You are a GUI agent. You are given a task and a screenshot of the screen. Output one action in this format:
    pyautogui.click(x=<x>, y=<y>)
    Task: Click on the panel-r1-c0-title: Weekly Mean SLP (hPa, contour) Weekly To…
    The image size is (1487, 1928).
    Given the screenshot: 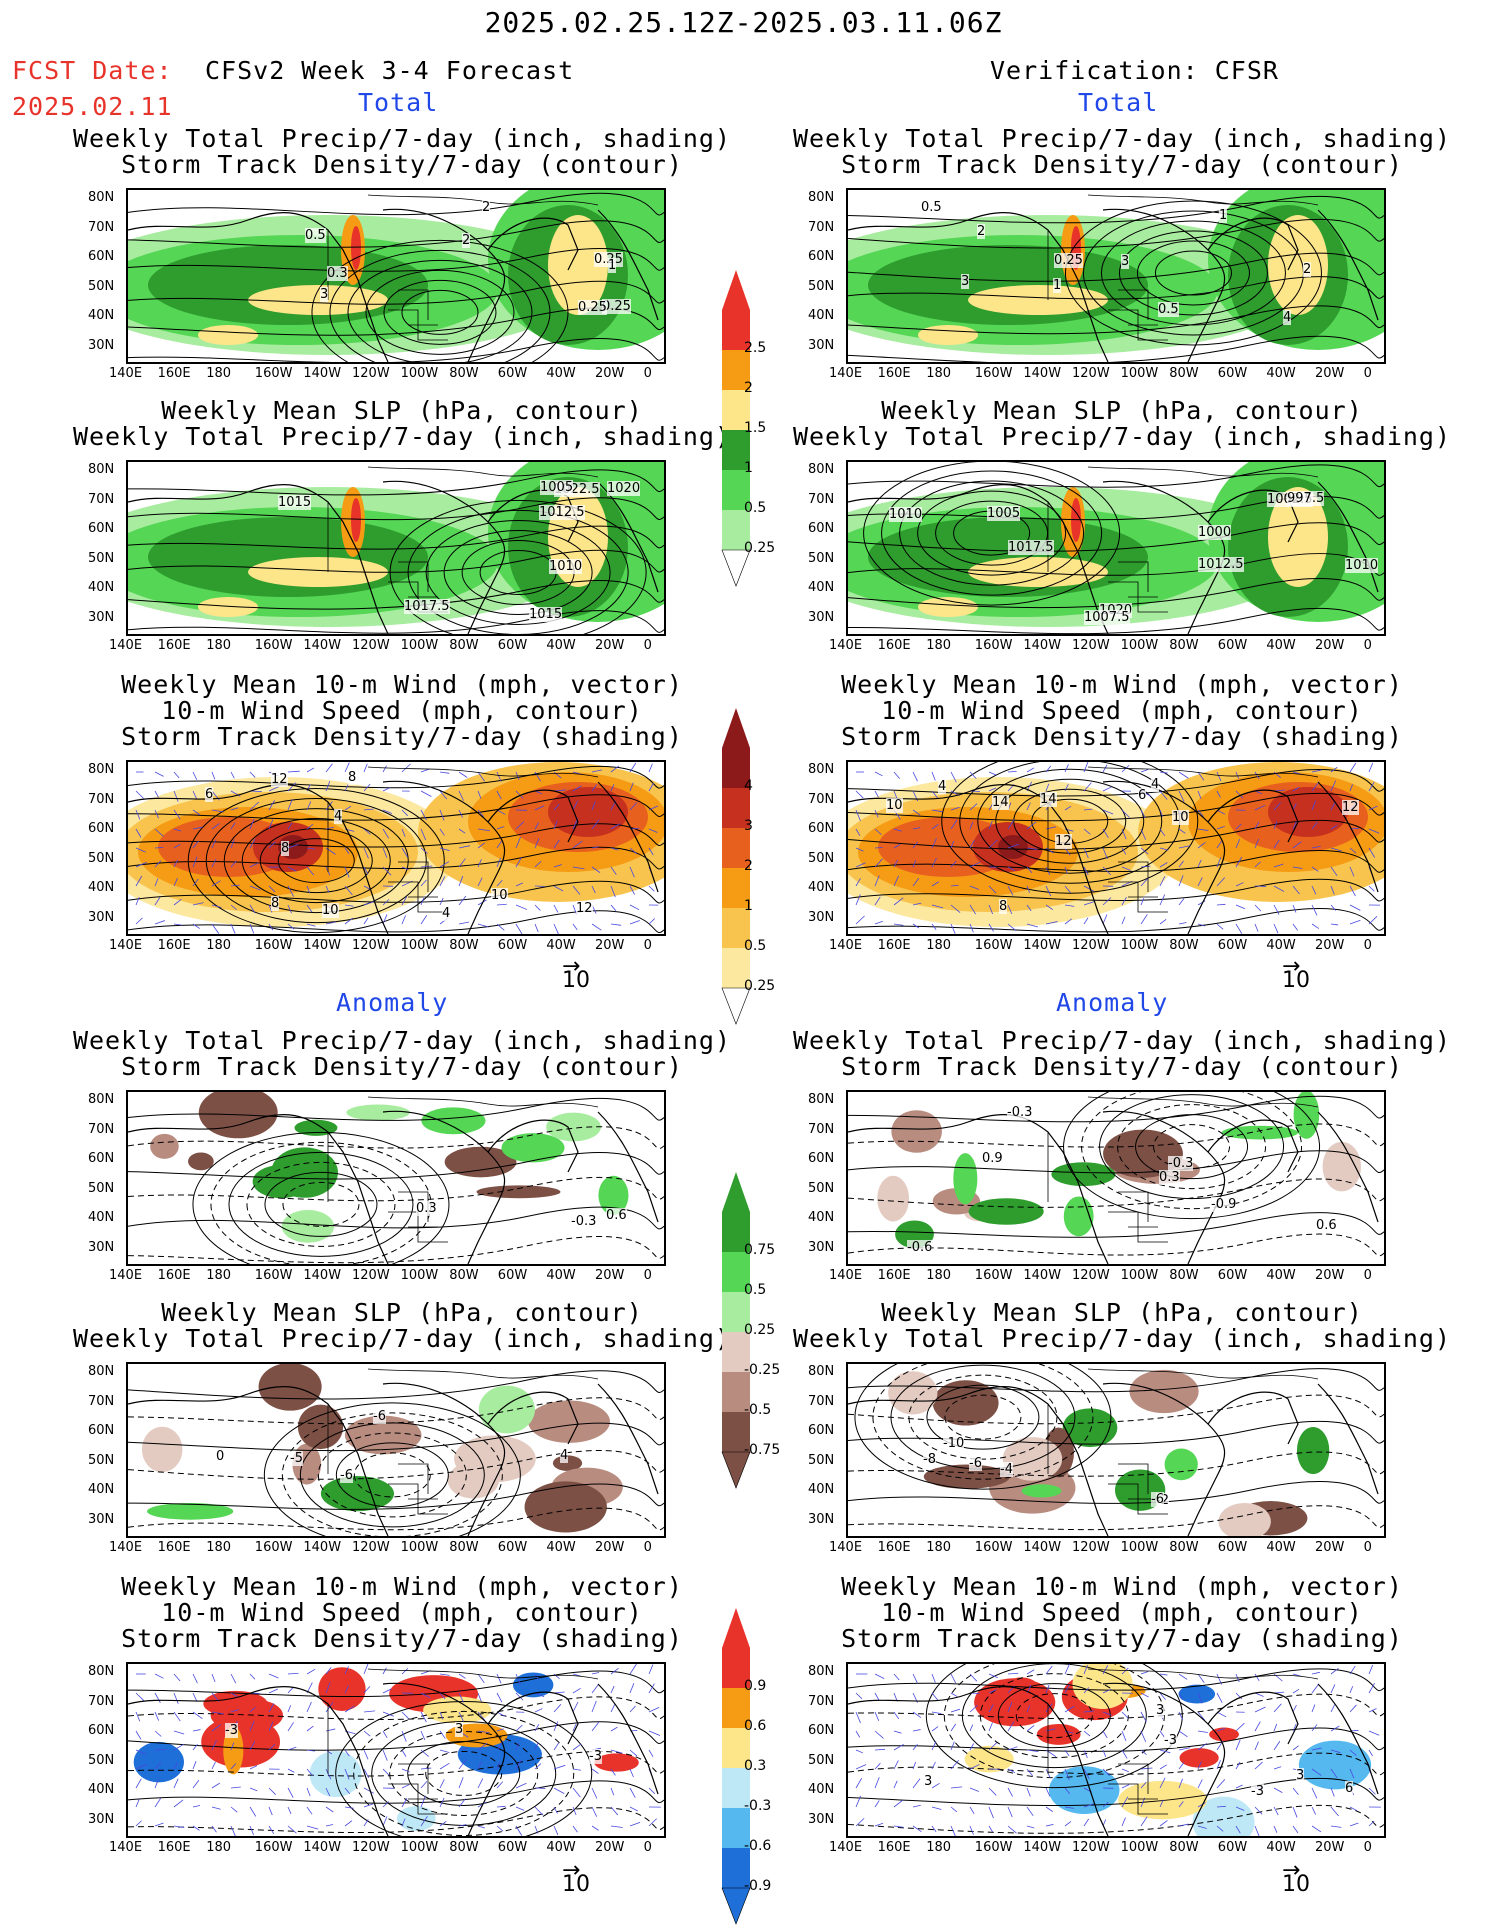 What is the action you would take?
    pyautogui.click(x=402, y=423)
    